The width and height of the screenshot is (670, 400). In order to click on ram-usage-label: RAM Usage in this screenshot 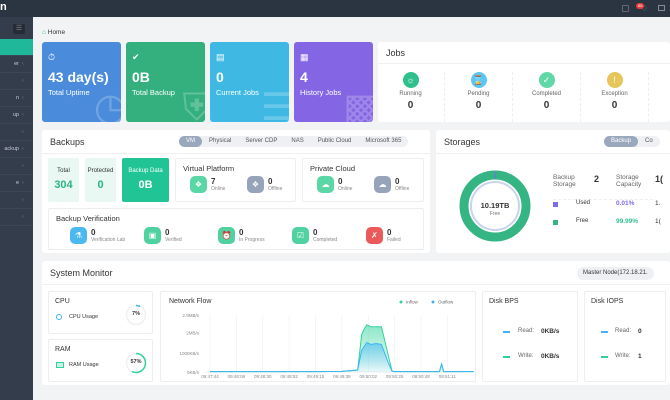, I will do `click(84, 365)`.